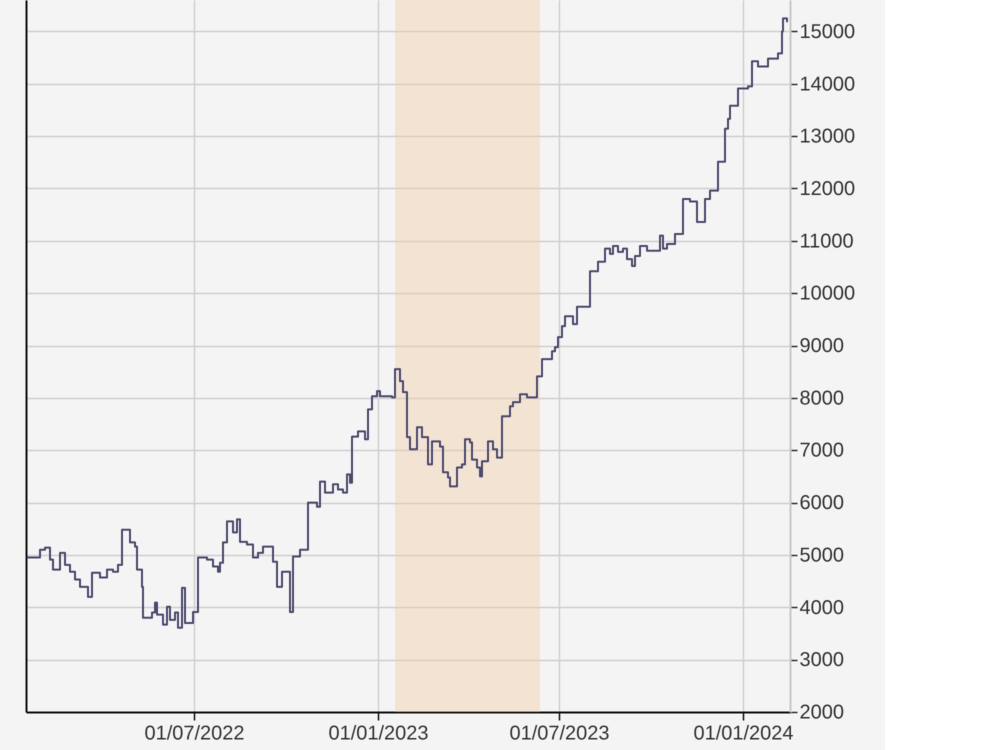 The image size is (1000, 750). Describe the element at coordinates (743, 733) in the screenshot. I see `x-tick-label: 01/01/2024` at that location.